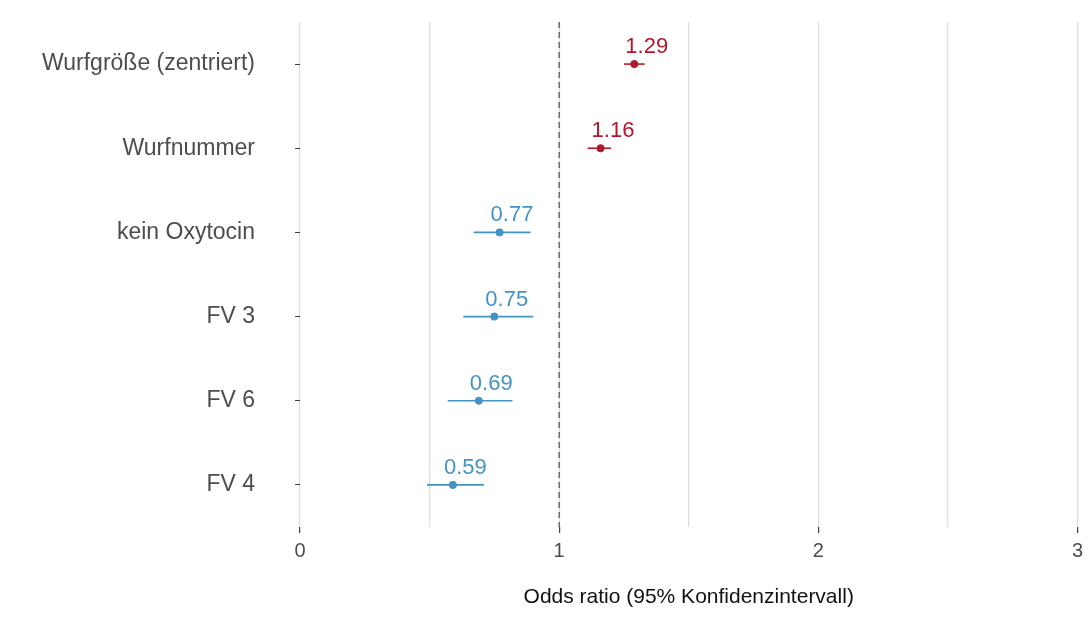  Describe the element at coordinates (189, 146) in the screenshot. I see `y-tick-label: Wurfnummer` at that location.